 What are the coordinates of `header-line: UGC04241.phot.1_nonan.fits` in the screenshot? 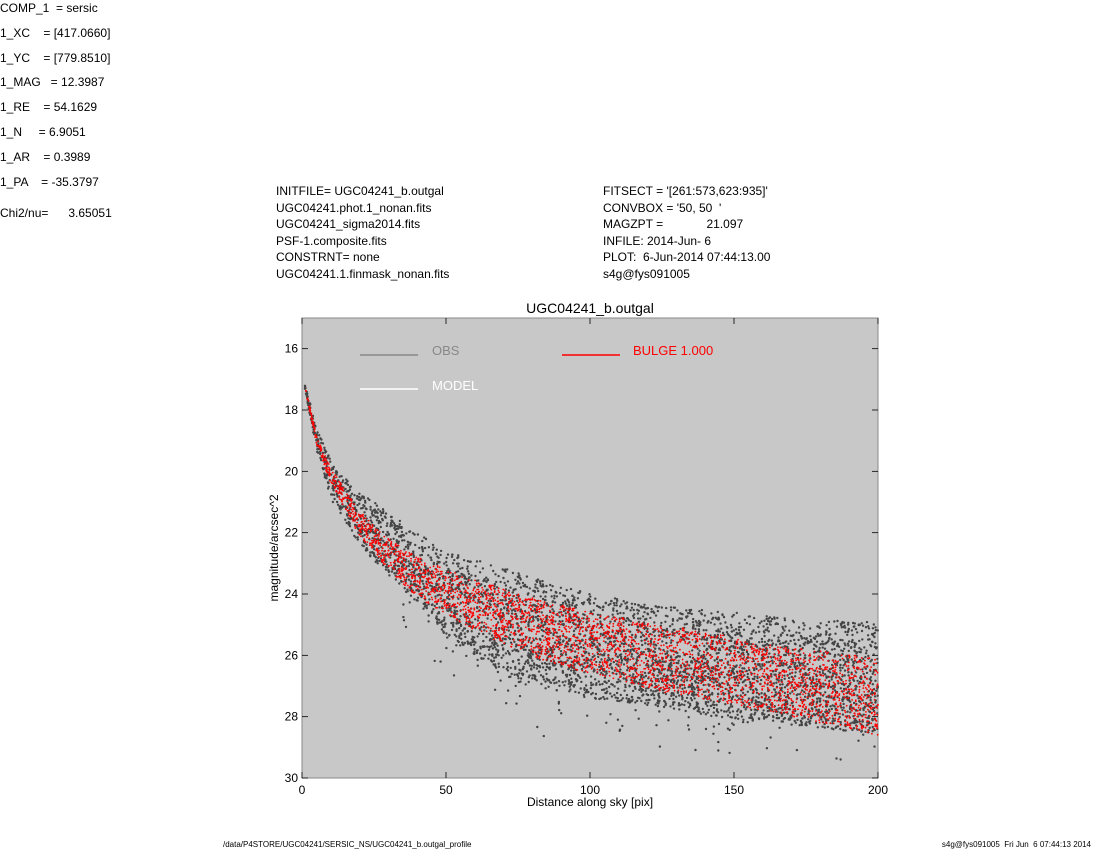 It's located at (354, 207).